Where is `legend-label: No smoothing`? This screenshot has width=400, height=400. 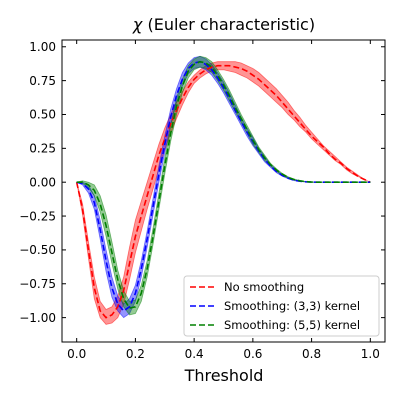 legend-label: No smoothing is located at coordinates (264, 287).